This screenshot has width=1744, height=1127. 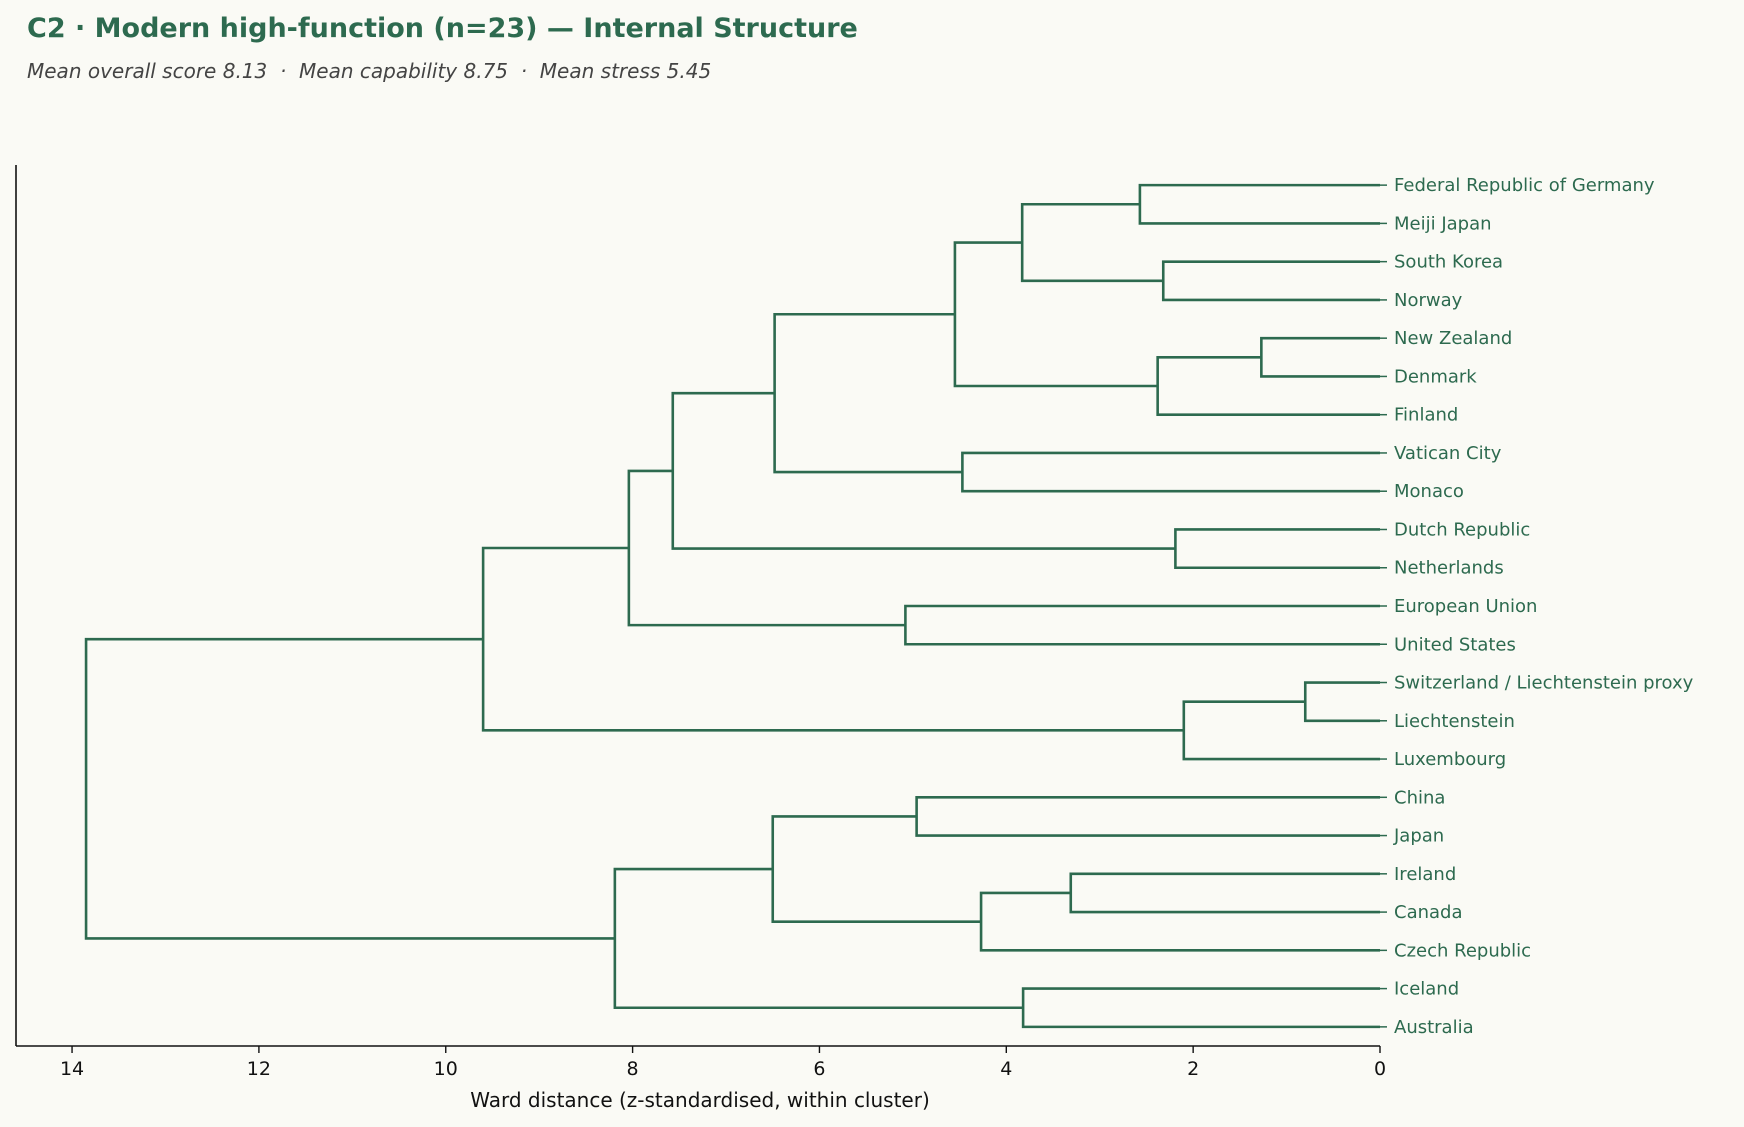 What do you see at coordinates (1193, 1069) in the screenshot?
I see `x-tick-label: 2` at bounding box center [1193, 1069].